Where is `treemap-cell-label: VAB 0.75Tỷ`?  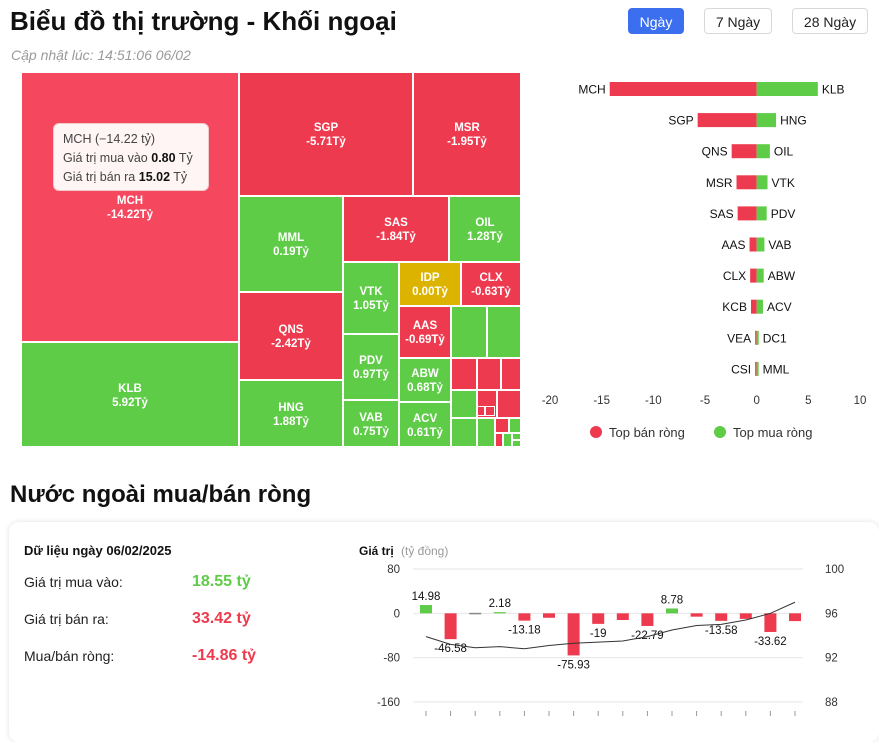 treemap-cell-label: VAB 0.75Tỷ is located at coordinates (371, 425).